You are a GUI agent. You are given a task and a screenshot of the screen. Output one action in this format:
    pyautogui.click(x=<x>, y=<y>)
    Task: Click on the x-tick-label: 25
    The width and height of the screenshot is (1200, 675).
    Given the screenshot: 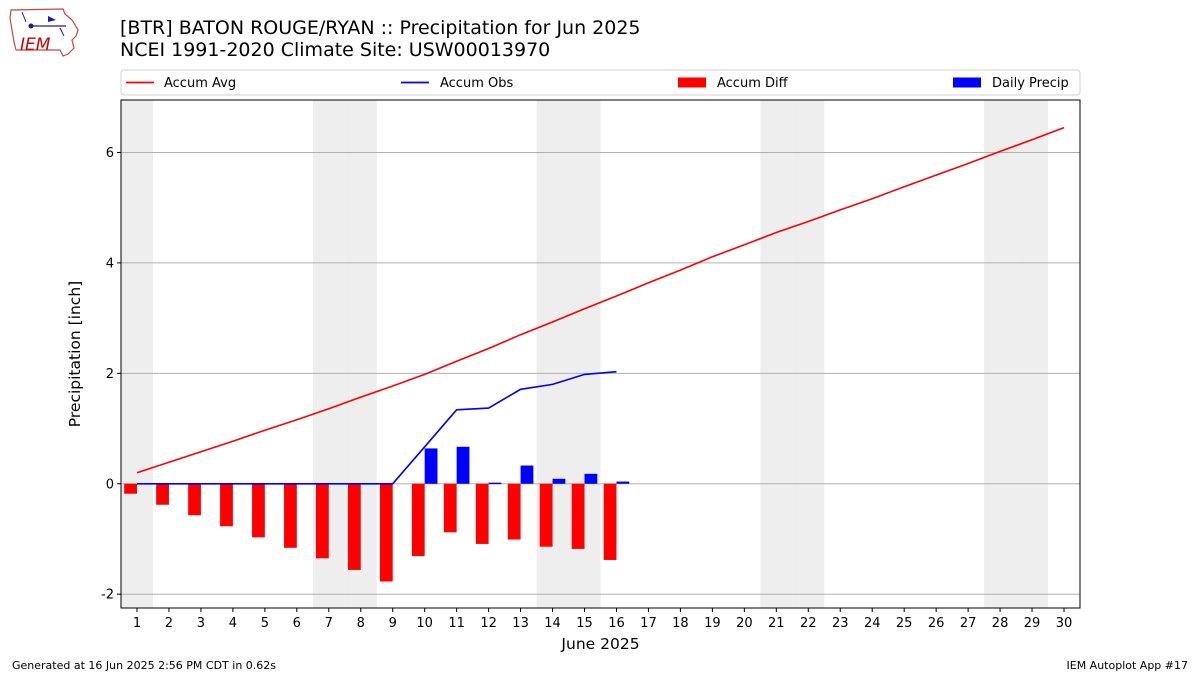 What is the action you would take?
    pyautogui.click(x=904, y=623)
    